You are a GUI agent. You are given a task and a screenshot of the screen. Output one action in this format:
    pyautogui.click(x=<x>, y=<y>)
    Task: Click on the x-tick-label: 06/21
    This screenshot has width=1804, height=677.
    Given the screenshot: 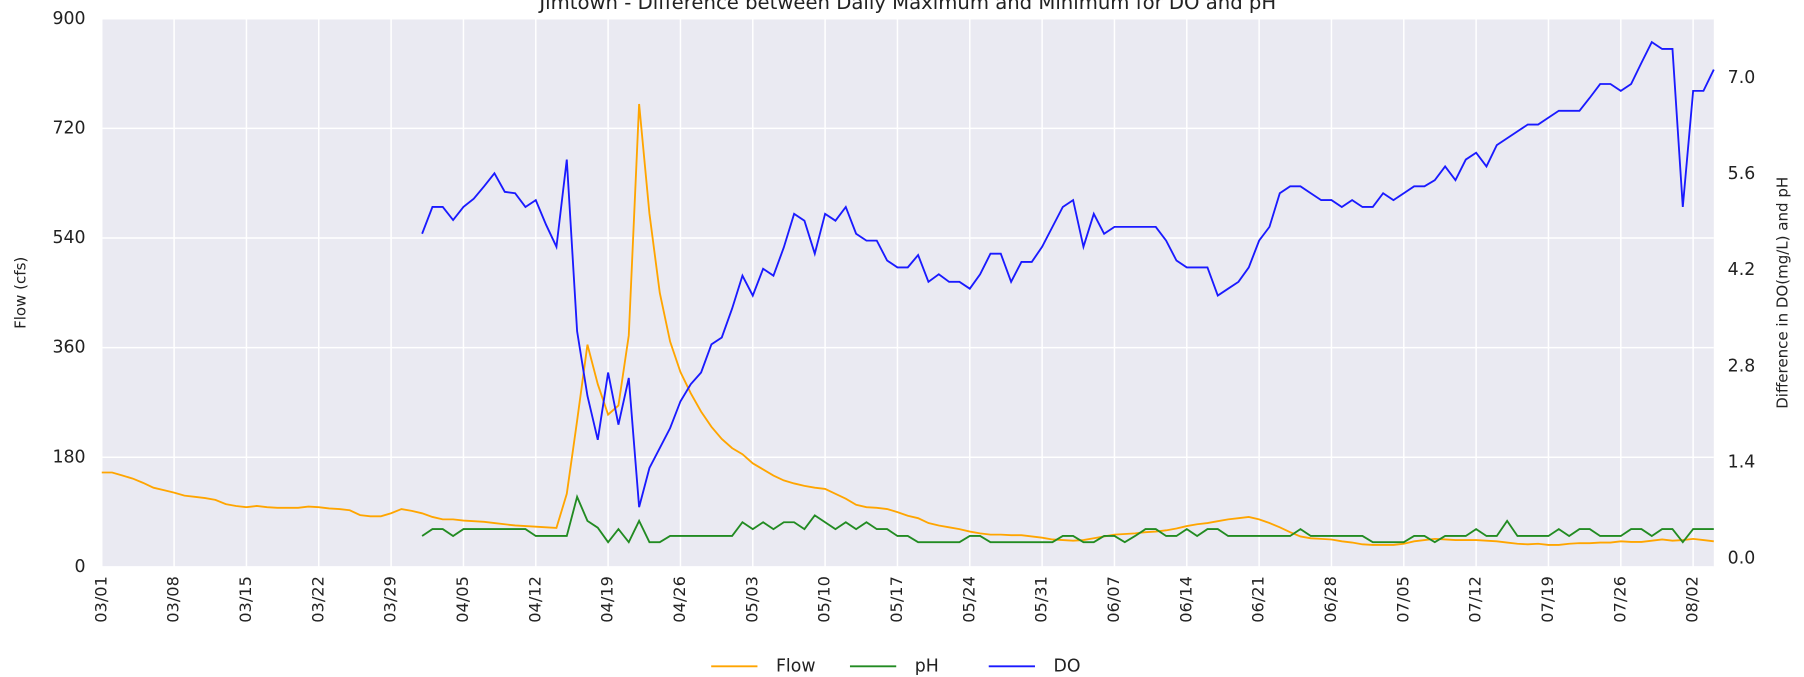 What is the action you would take?
    pyautogui.click(x=1258, y=599)
    